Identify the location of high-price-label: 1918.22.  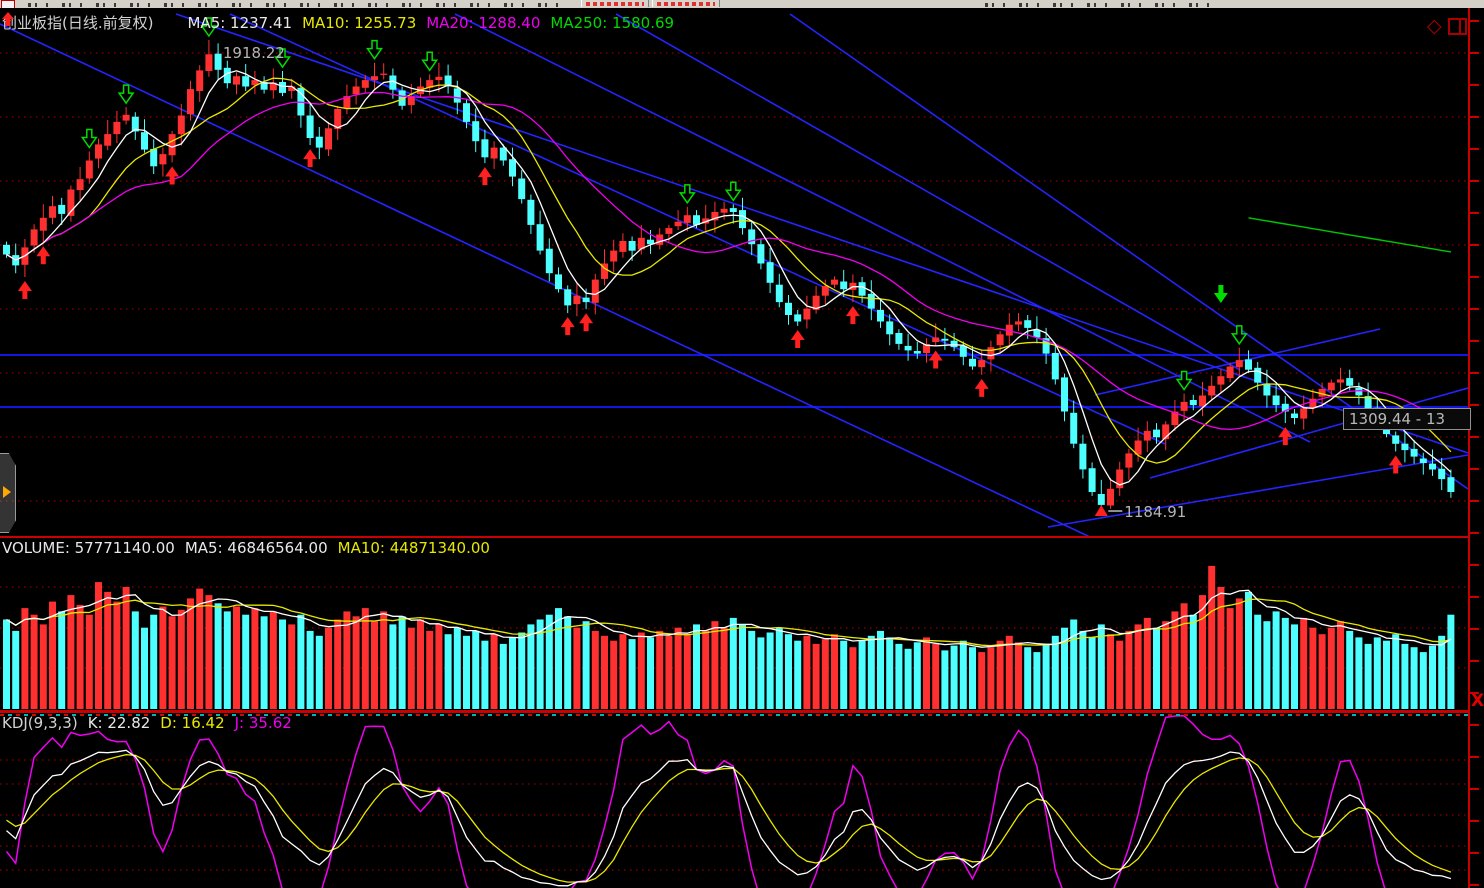
(254, 53).